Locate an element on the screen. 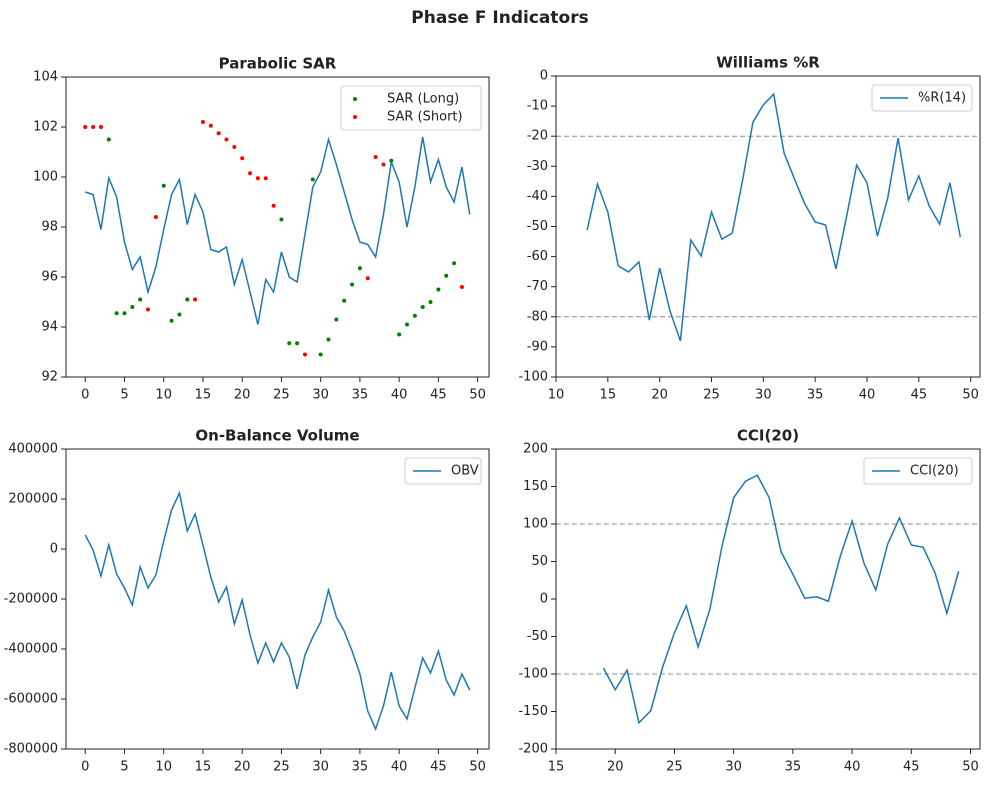 The image size is (1000, 800). legend-label: %R(14) is located at coordinates (942, 98).